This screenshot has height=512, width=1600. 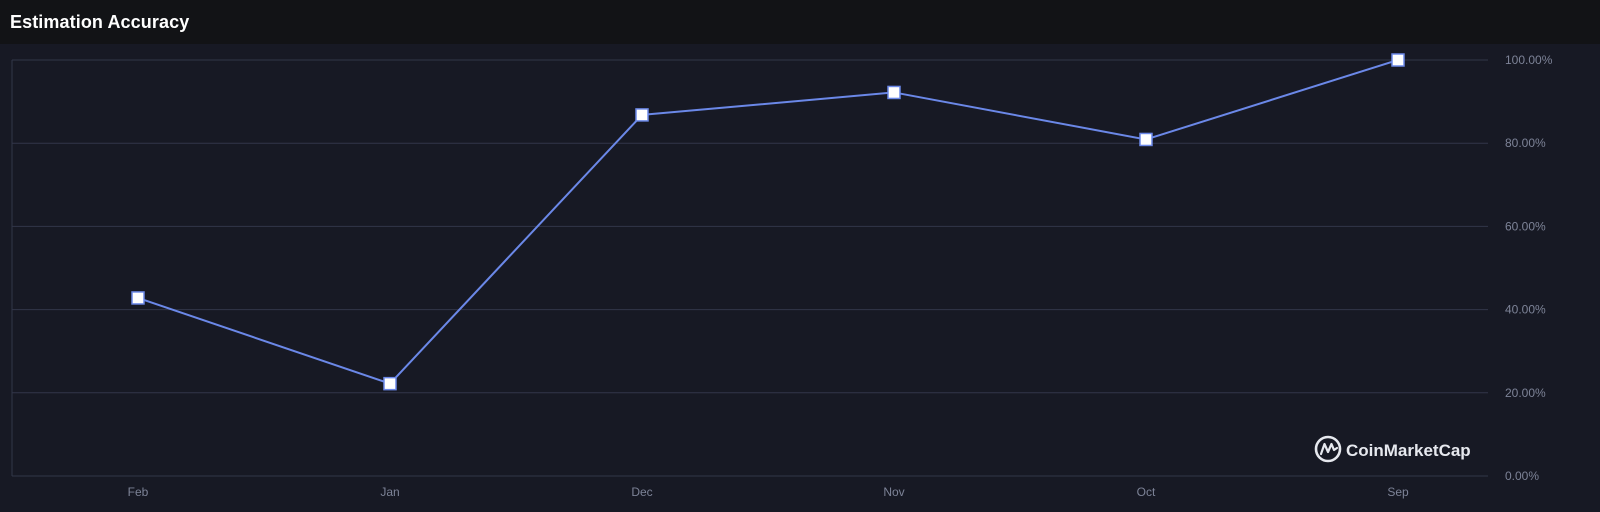 I want to click on y-tick-label: 20.00%, so click(x=1525, y=393).